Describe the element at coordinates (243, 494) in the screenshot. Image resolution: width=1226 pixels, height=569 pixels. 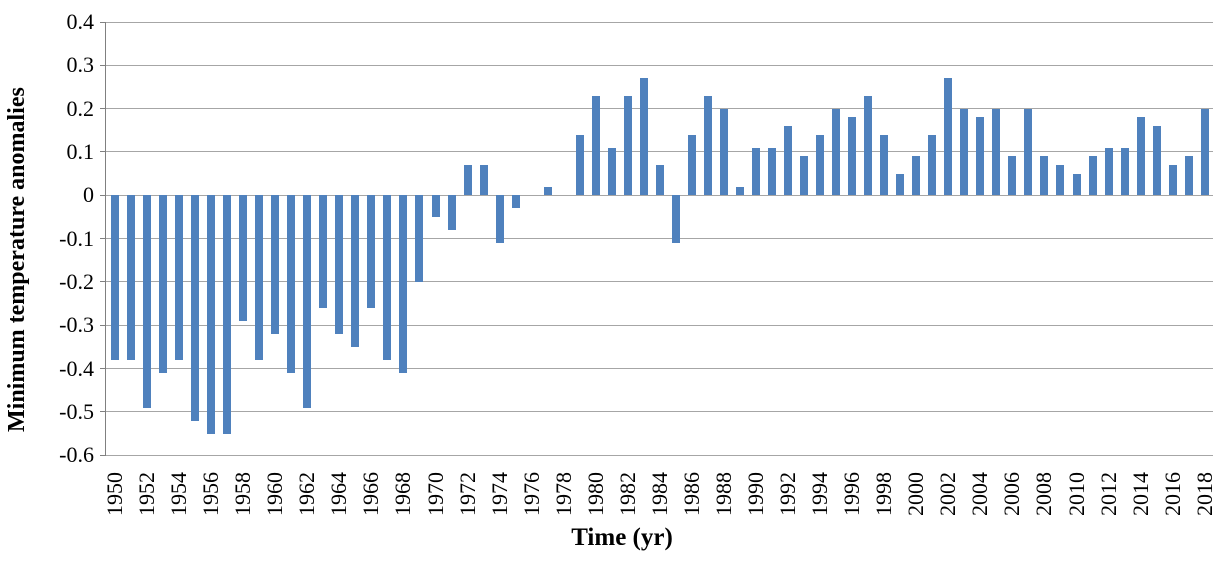
I see `x-tick-label-1958: 1958` at that location.